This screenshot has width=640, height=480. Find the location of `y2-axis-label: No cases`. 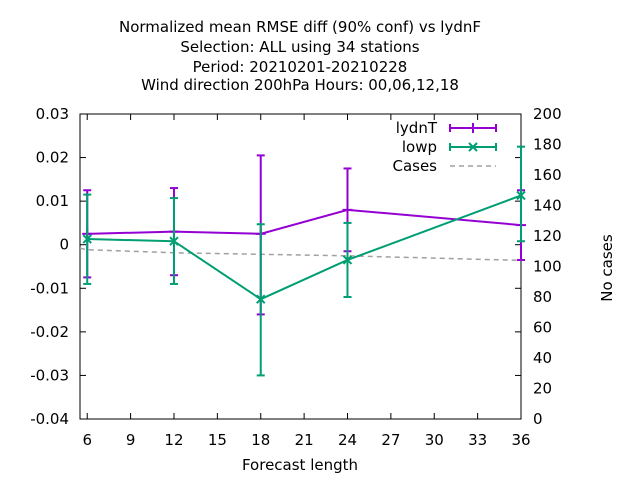

y2-axis-label: No cases is located at coordinates (607, 268).